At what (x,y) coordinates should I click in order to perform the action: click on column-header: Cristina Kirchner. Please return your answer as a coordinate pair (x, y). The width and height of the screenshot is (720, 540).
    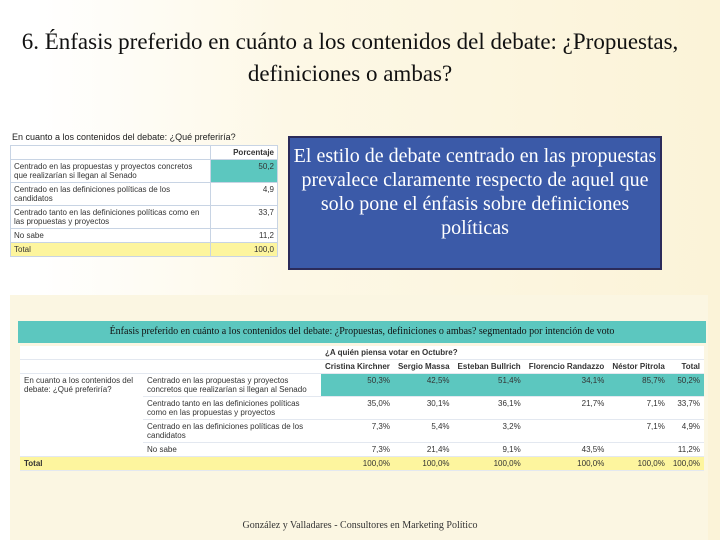
    Looking at the image, I should click on (357, 366).